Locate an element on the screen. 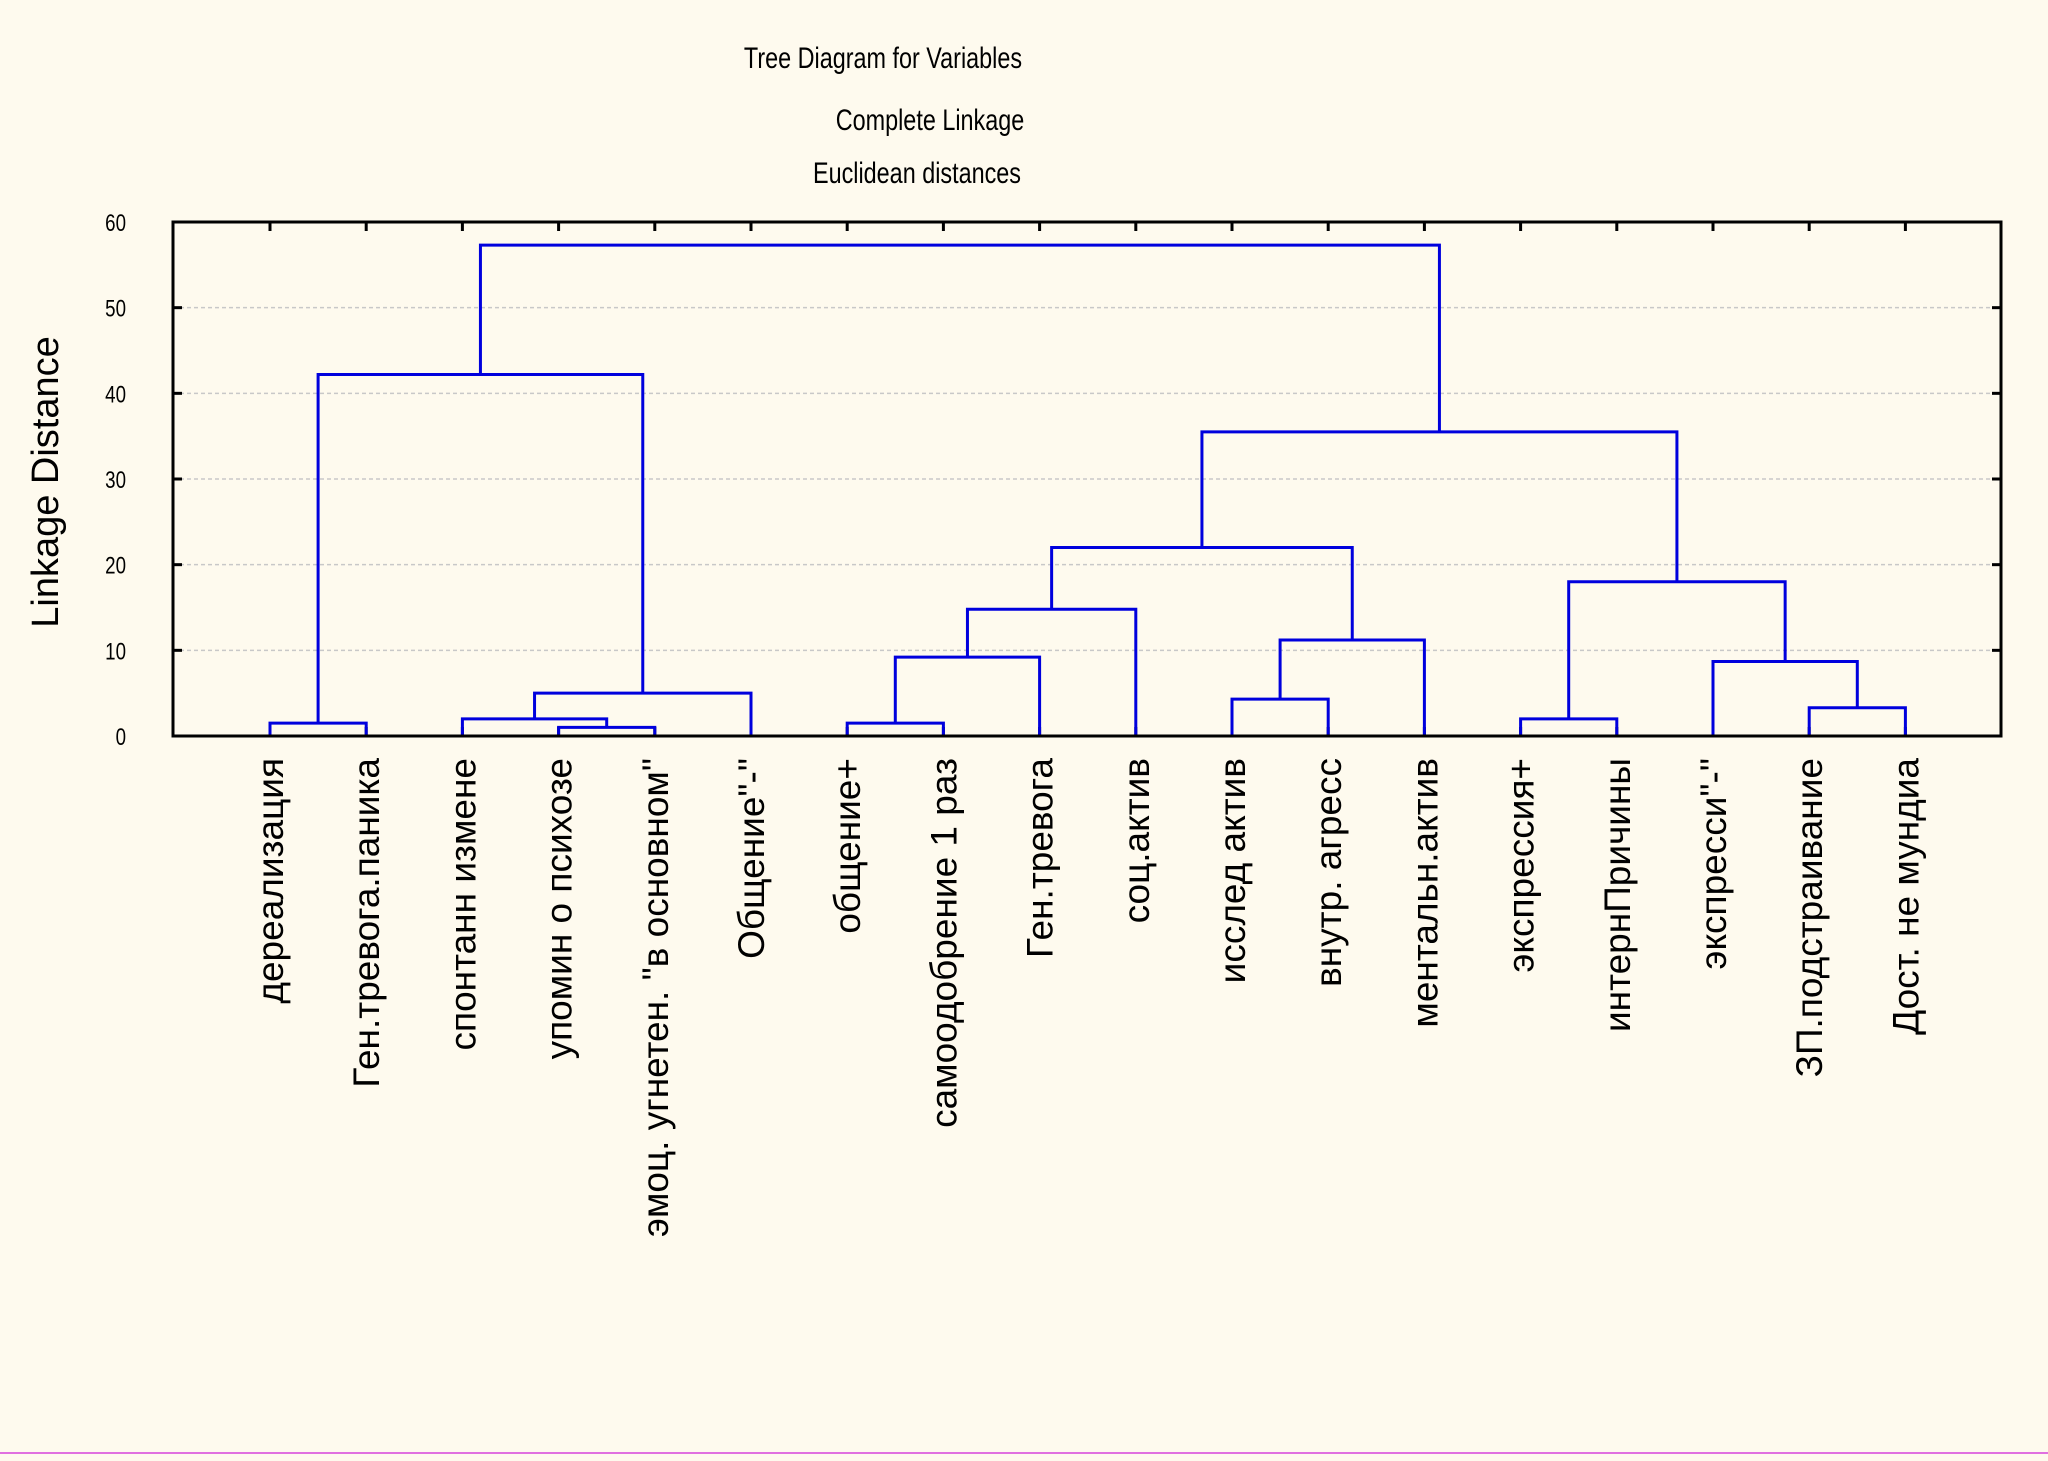 This screenshot has height=1461, width=2048. leaf-label: исслед актив is located at coordinates (1232, 870).